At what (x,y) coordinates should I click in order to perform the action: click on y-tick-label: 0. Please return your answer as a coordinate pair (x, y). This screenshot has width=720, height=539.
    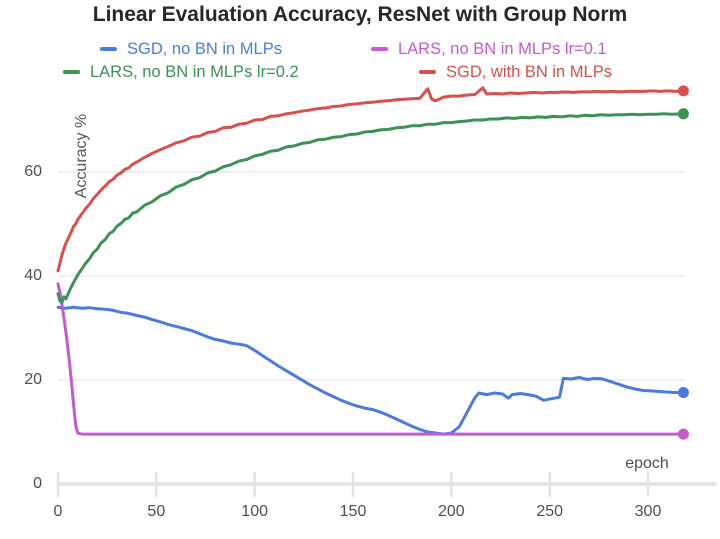
    Looking at the image, I should click on (37, 483).